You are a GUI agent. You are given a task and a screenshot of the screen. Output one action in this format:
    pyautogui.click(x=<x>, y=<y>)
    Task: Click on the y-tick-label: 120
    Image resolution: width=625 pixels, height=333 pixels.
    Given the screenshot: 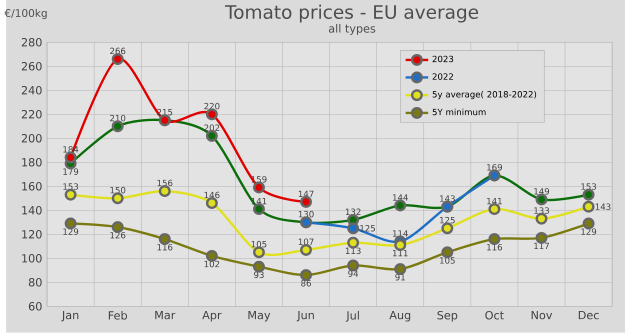 What is the action you would take?
    pyautogui.click(x=32, y=234)
    